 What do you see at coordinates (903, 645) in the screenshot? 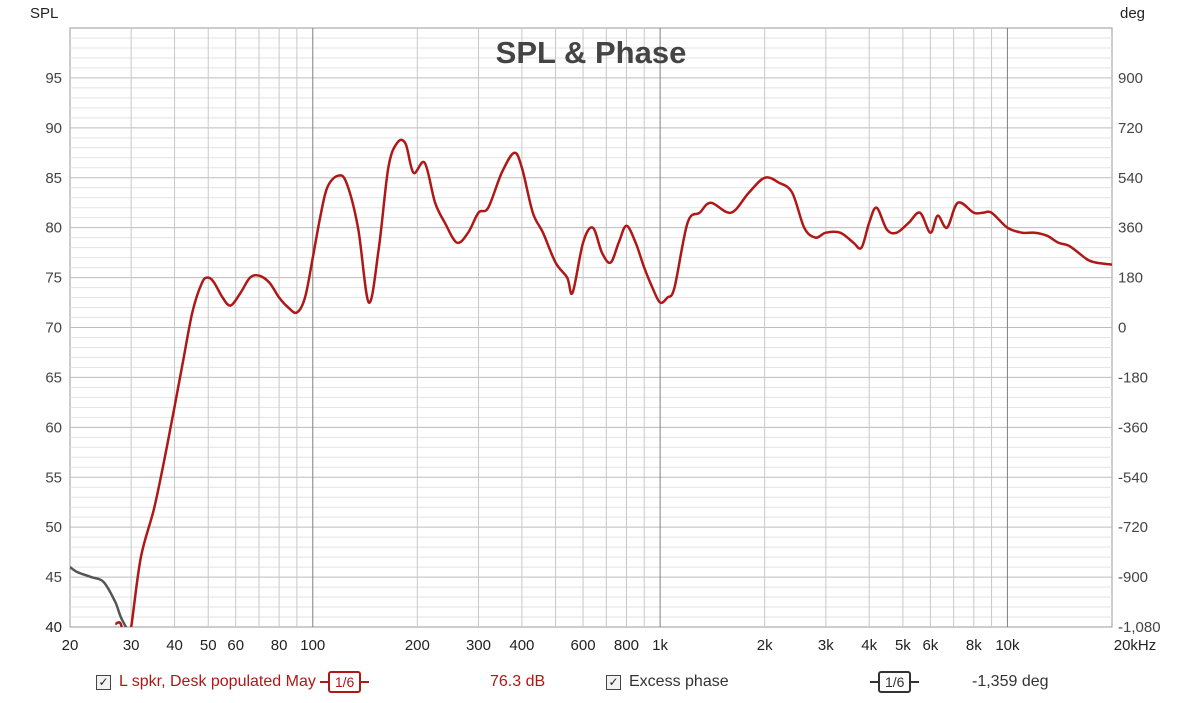
I see `x-tick-label: 5k` at bounding box center [903, 645].